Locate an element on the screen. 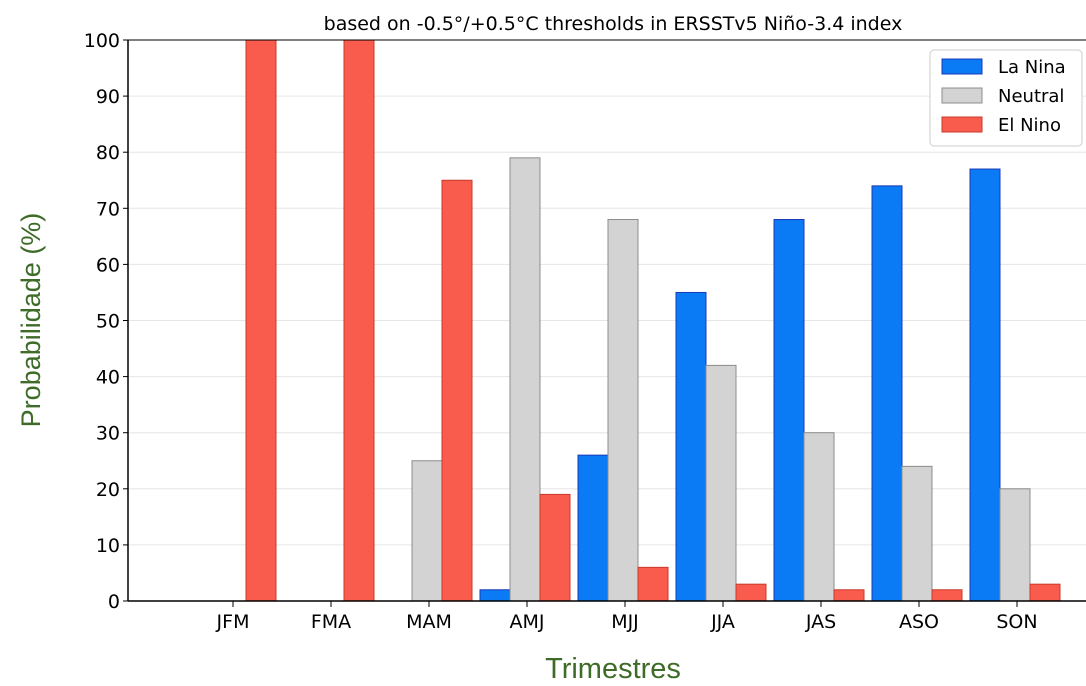  bar-la-nina-amj is located at coordinates (495, 595).